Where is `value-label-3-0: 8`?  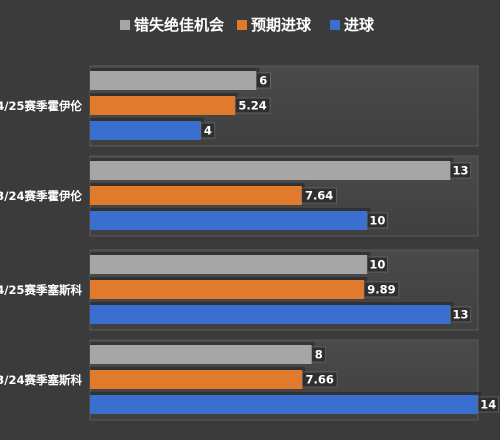 value-label-3-0: 8 is located at coordinates (319, 355).